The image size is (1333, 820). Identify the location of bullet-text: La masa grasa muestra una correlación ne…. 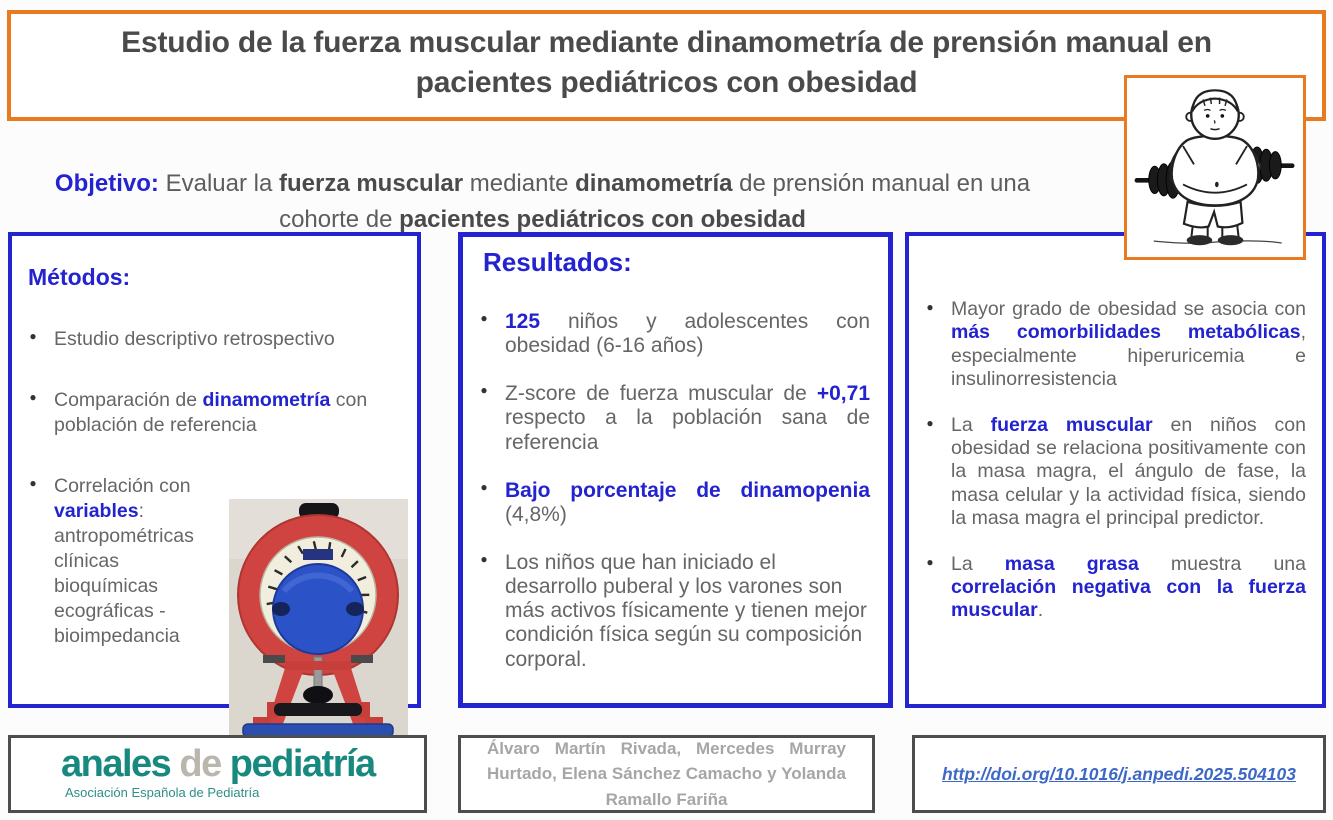
(1128, 588).